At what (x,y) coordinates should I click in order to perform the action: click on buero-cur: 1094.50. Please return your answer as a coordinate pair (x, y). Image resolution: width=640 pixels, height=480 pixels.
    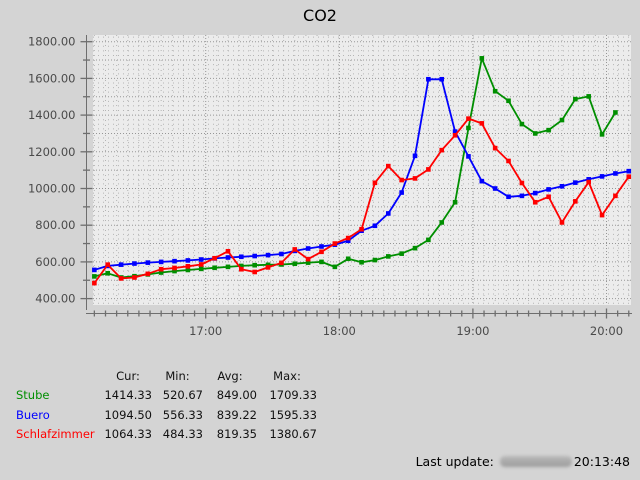
    Looking at the image, I should click on (128, 414).